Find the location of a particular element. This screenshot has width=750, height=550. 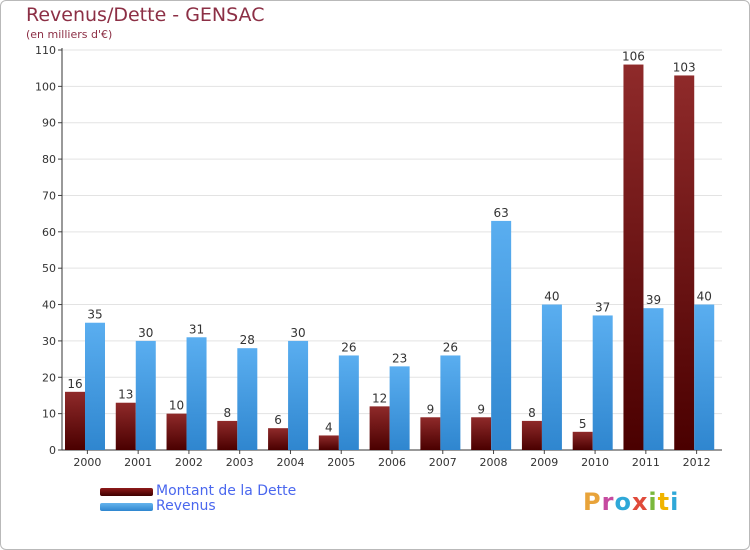

data-label-revenus: 63 is located at coordinates (501, 213).